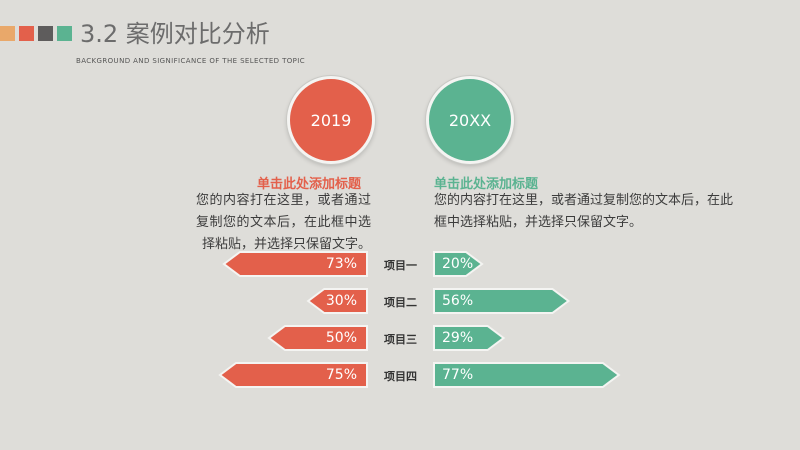 The width and height of the screenshot is (800, 450). Describe the element at coordinates (341, 301) in the screenshot. I see `left-bar-value-2: 30%` at that location.